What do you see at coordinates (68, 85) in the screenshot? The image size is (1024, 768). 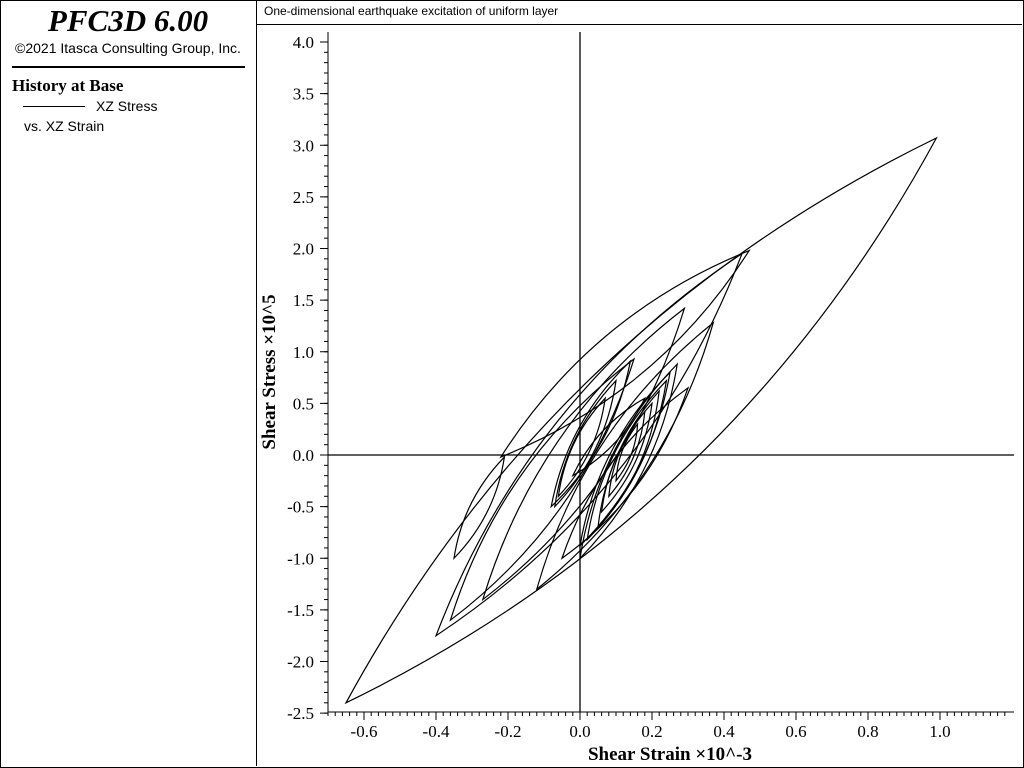 I see `legend-title: History at Base` at bounding box center [68, 85].